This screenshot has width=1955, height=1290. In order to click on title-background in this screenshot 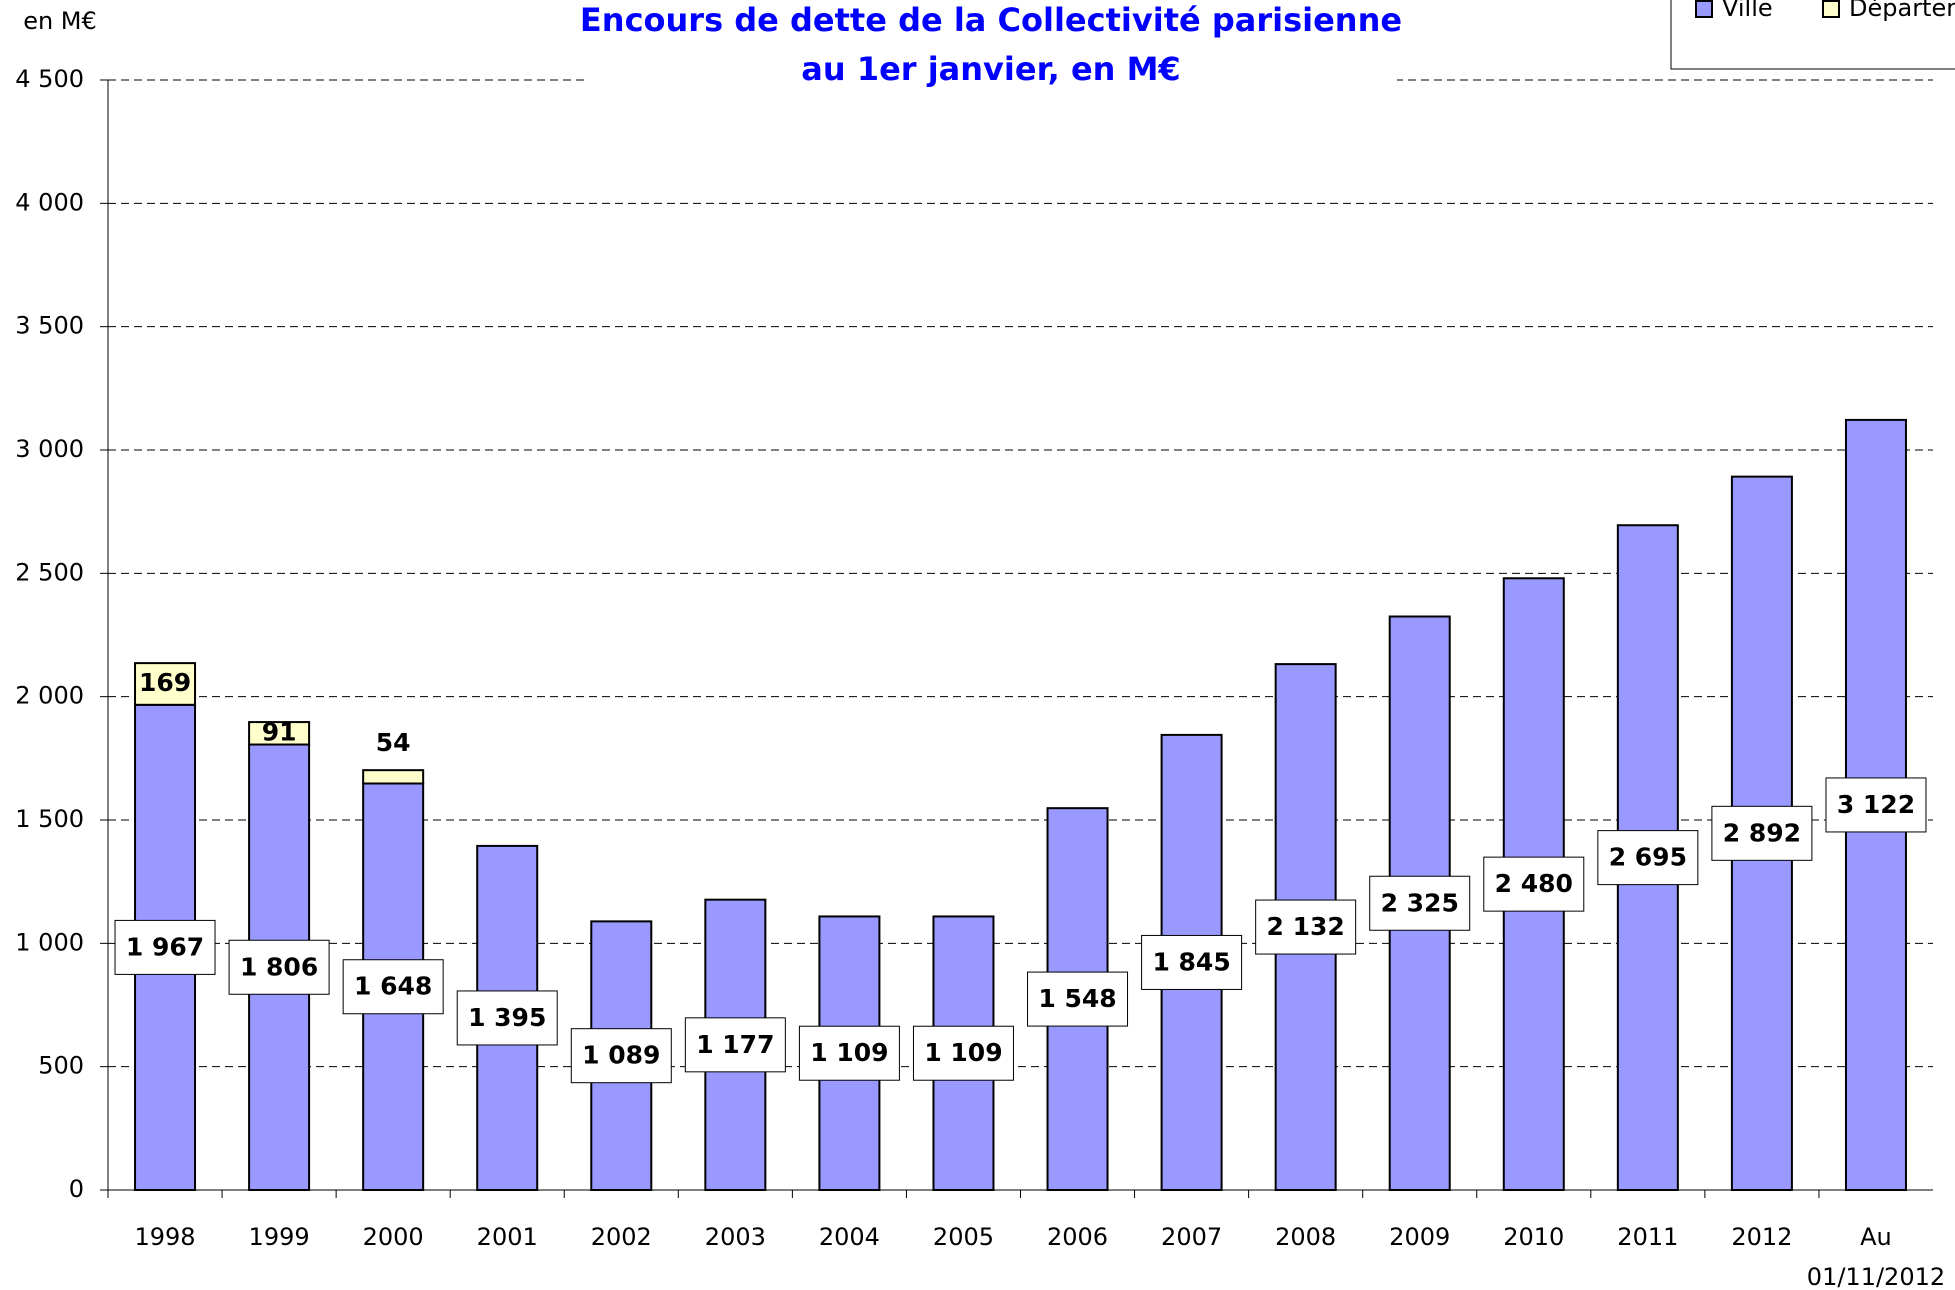, I will do `click(991, 46)`.